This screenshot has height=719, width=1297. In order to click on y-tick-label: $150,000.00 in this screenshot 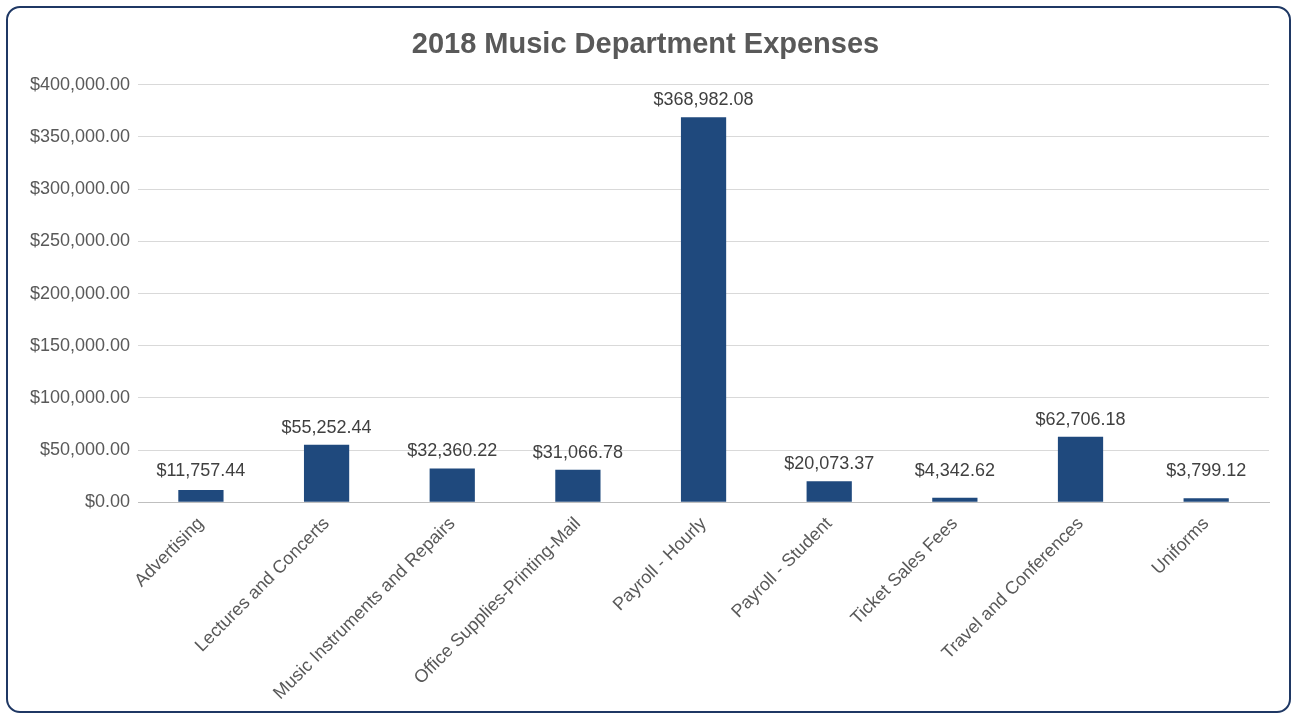, I will do `click(80, 344)`.